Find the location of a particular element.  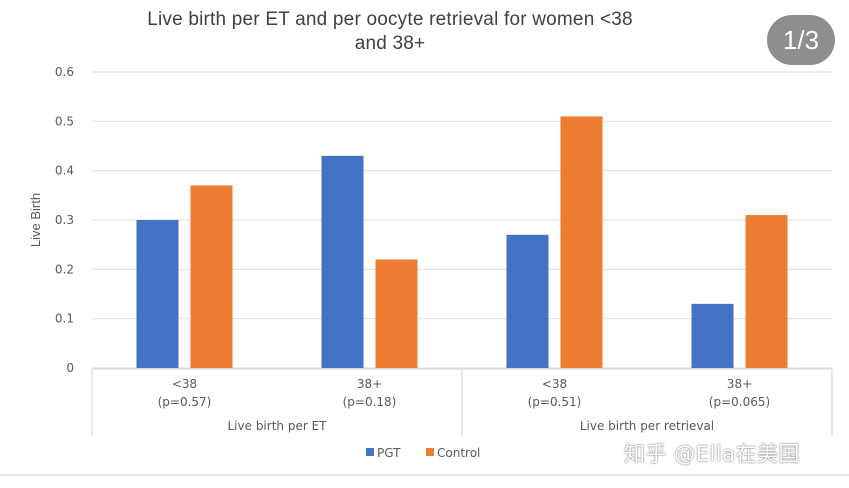

watermark: 知乎 @Ella在美国 is located at coordinates (712, 454).